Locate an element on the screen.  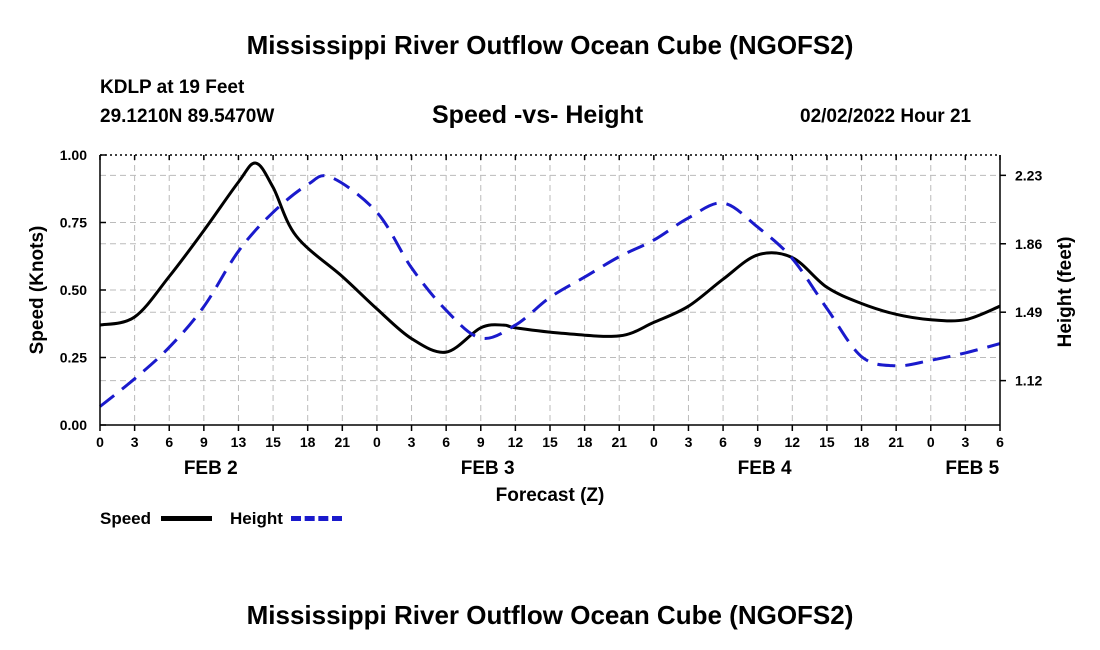
y-tick-label: 0.00 is located at coordinates (73, 425).